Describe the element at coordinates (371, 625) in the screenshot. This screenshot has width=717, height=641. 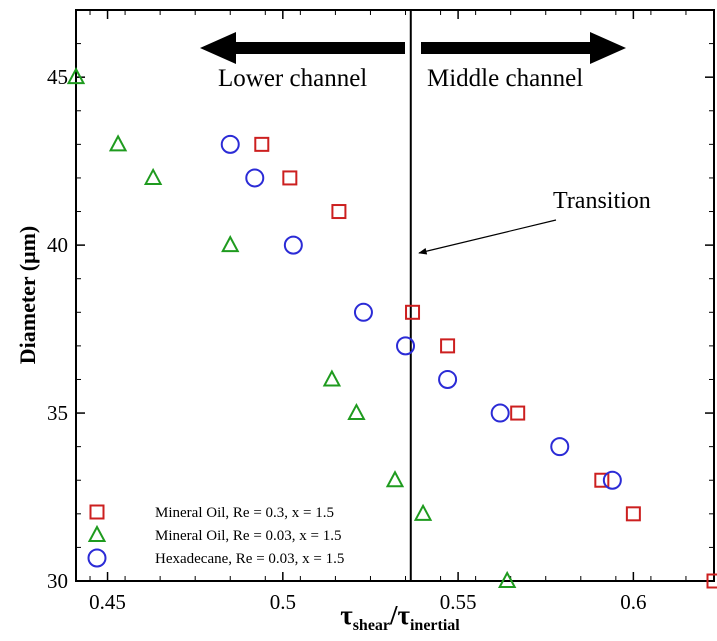
I see `x-axis-title-sub1: shear` at that location.